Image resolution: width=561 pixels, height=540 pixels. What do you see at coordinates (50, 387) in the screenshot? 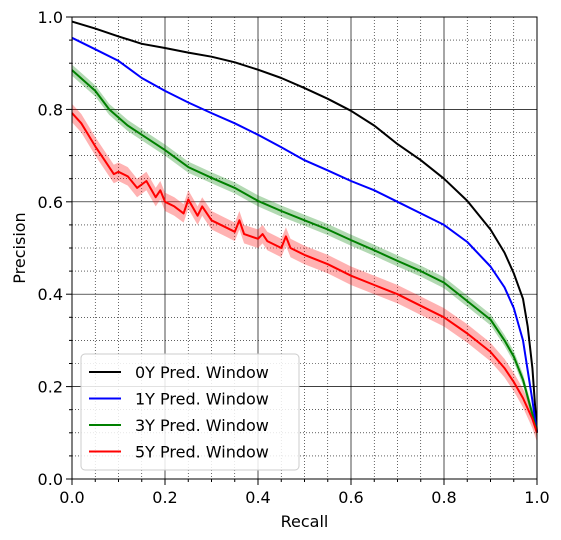
I see `y-tick-label: 0.2` at bounding box center [50, 387].